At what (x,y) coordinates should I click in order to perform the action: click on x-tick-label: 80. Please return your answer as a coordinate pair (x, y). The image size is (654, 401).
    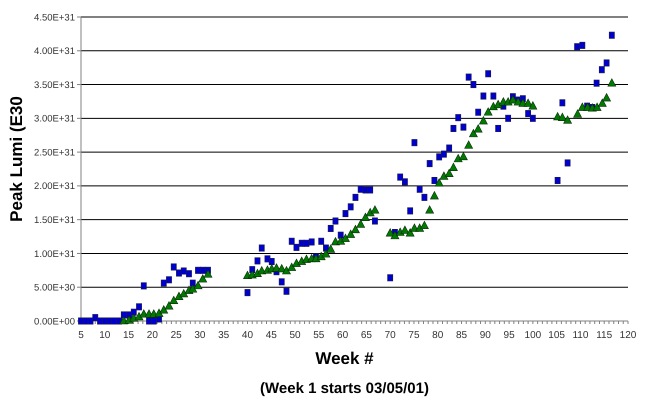
    Looking at the image, I should click on (438, 335).